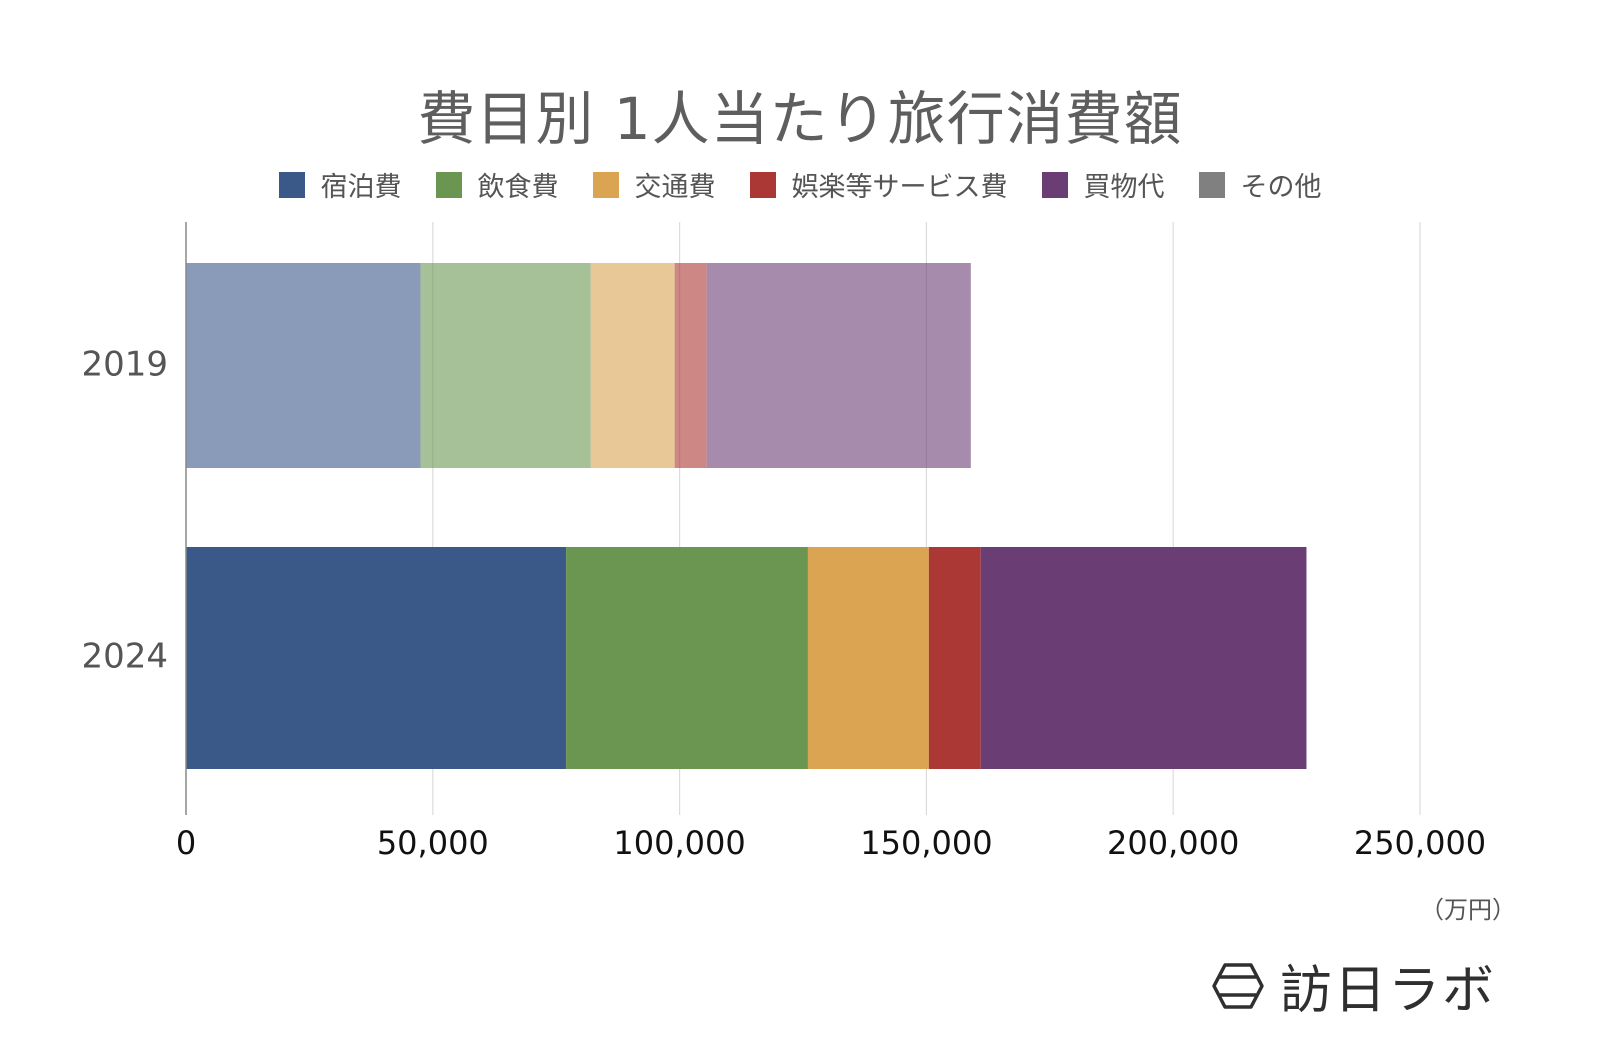 The image size is (1600, 1048). What do you see at coordinates (1468, 910) in the screenshot?
I see `x-axis-unit: （万円）` at bounding box center [1468, 910].